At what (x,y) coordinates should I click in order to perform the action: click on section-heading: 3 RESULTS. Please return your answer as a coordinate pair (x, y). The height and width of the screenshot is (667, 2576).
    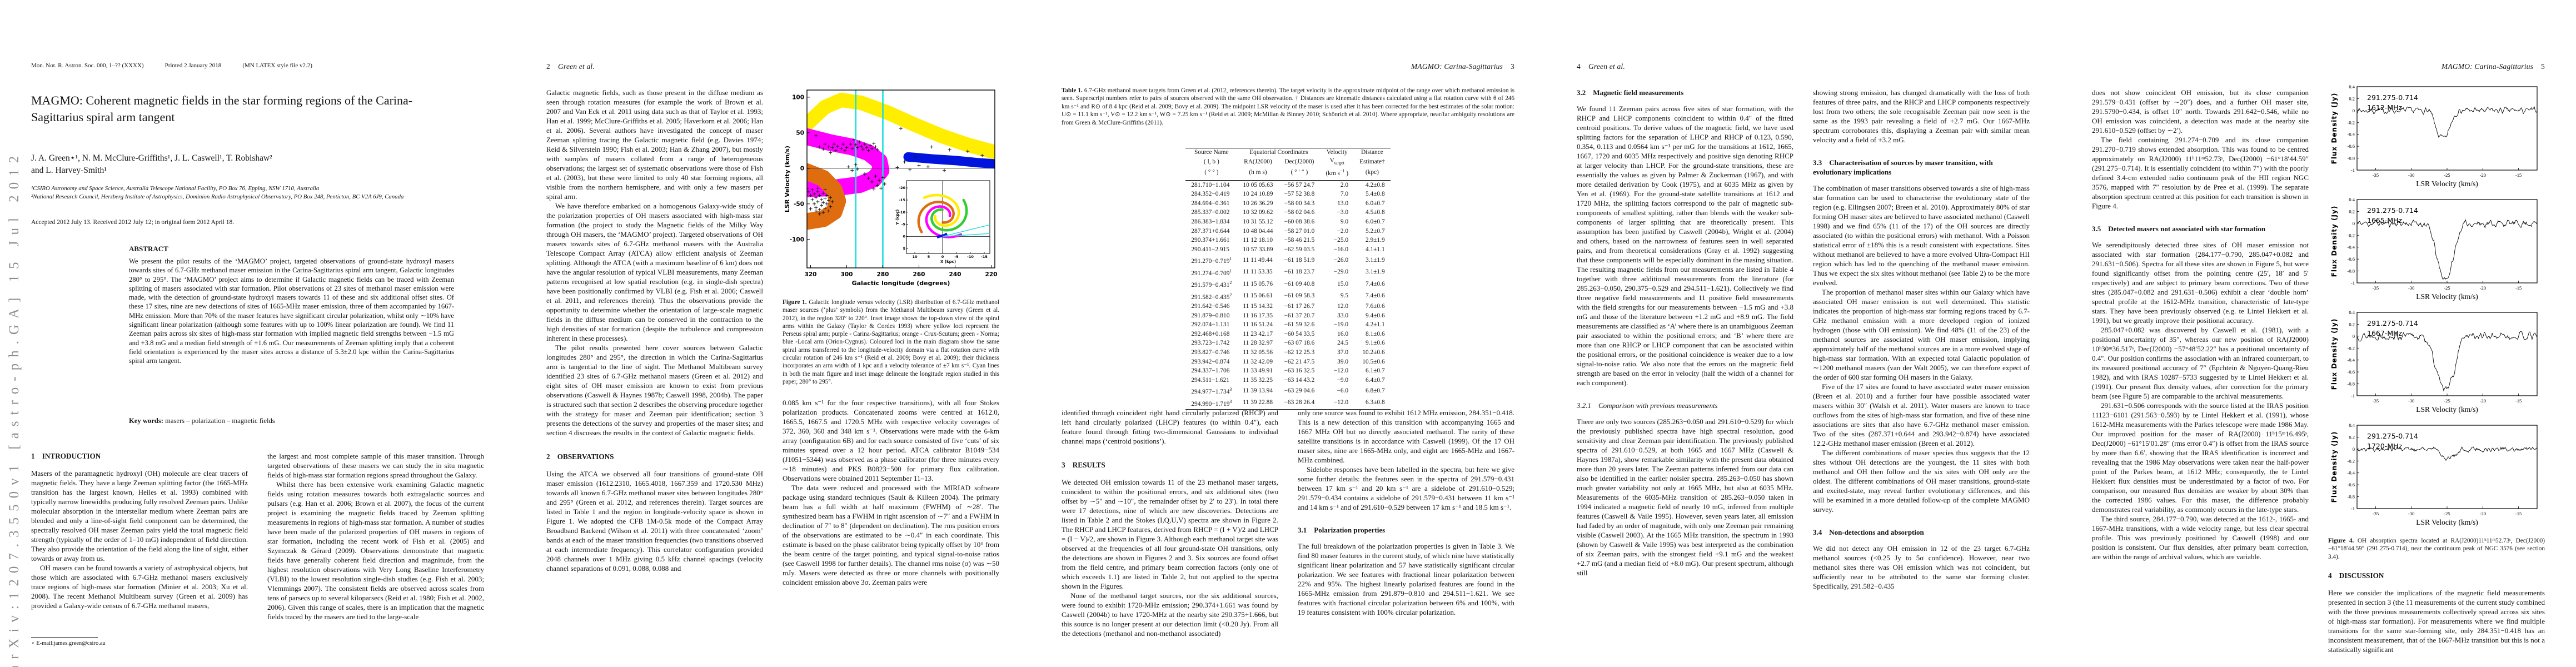
    Looking at the image, I should click on (1083, 465).